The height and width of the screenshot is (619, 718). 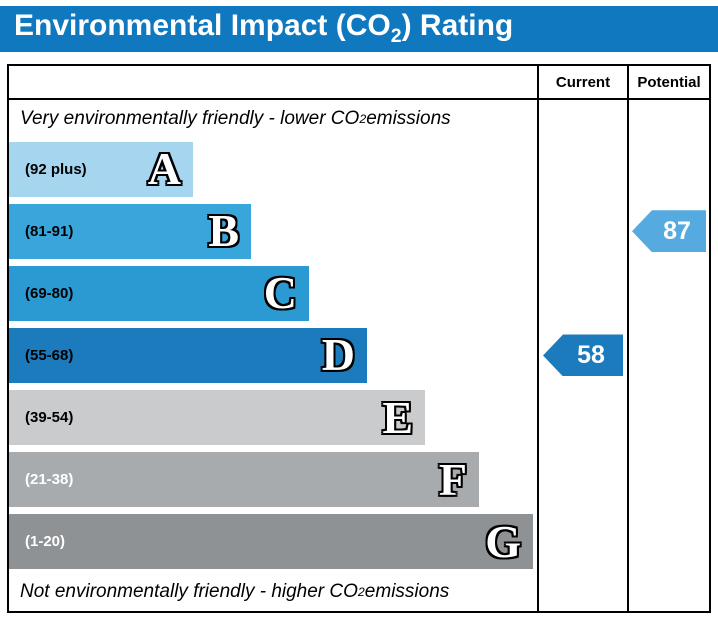 What do you see at coordinates (202, 26) in the screenshot?
I see `page-title-text: Environmental Impact (CO` at bounding box center [202, 26].